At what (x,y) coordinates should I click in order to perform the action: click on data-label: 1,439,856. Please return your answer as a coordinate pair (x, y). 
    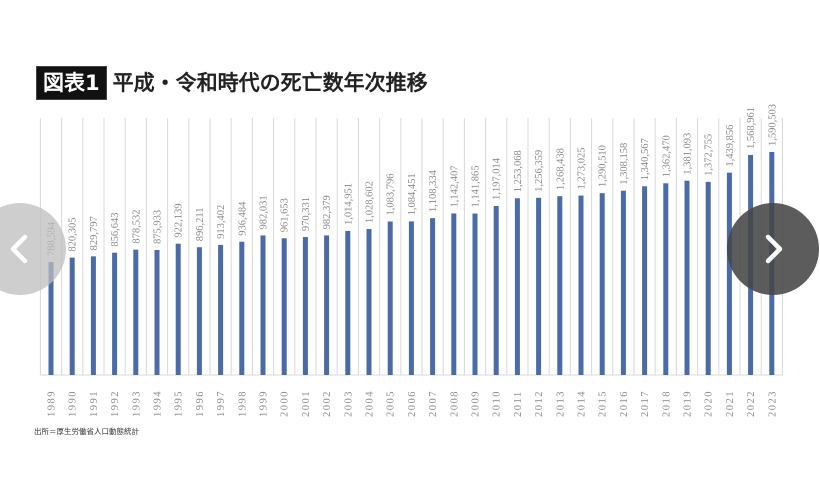
    Looking at the image, I should click on (730, 146).